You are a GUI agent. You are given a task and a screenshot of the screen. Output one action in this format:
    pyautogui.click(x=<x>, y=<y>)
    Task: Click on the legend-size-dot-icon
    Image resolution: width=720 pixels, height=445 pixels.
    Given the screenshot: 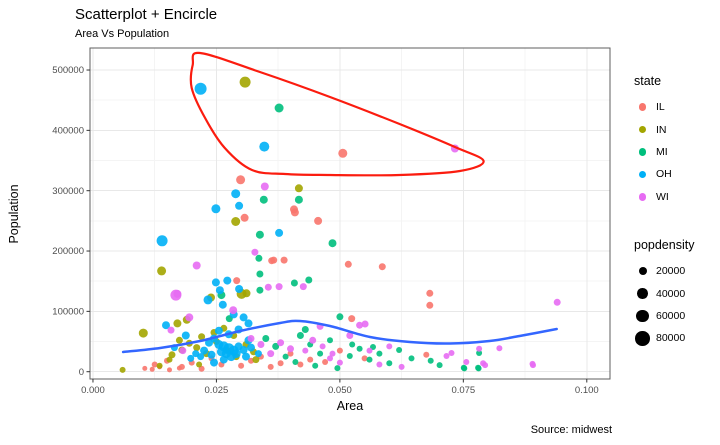 What is the action you would take?
    pyautogui.click(x=642, y=338)
    